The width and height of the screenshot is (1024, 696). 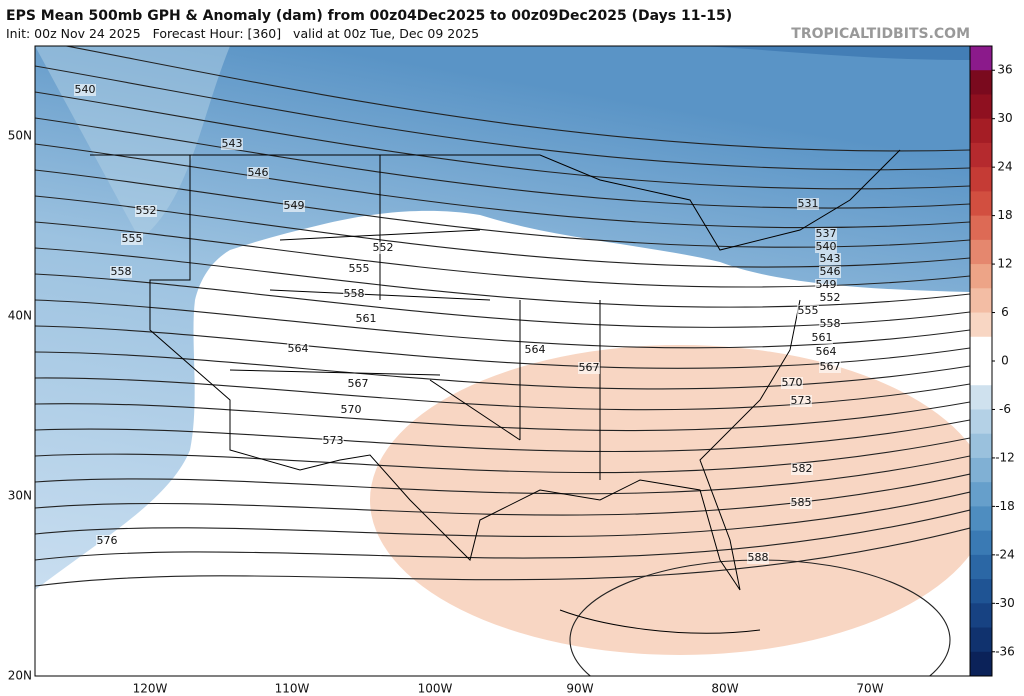 I want to click on colorbar-tick-label: 24, so click(x=1004, y=167).